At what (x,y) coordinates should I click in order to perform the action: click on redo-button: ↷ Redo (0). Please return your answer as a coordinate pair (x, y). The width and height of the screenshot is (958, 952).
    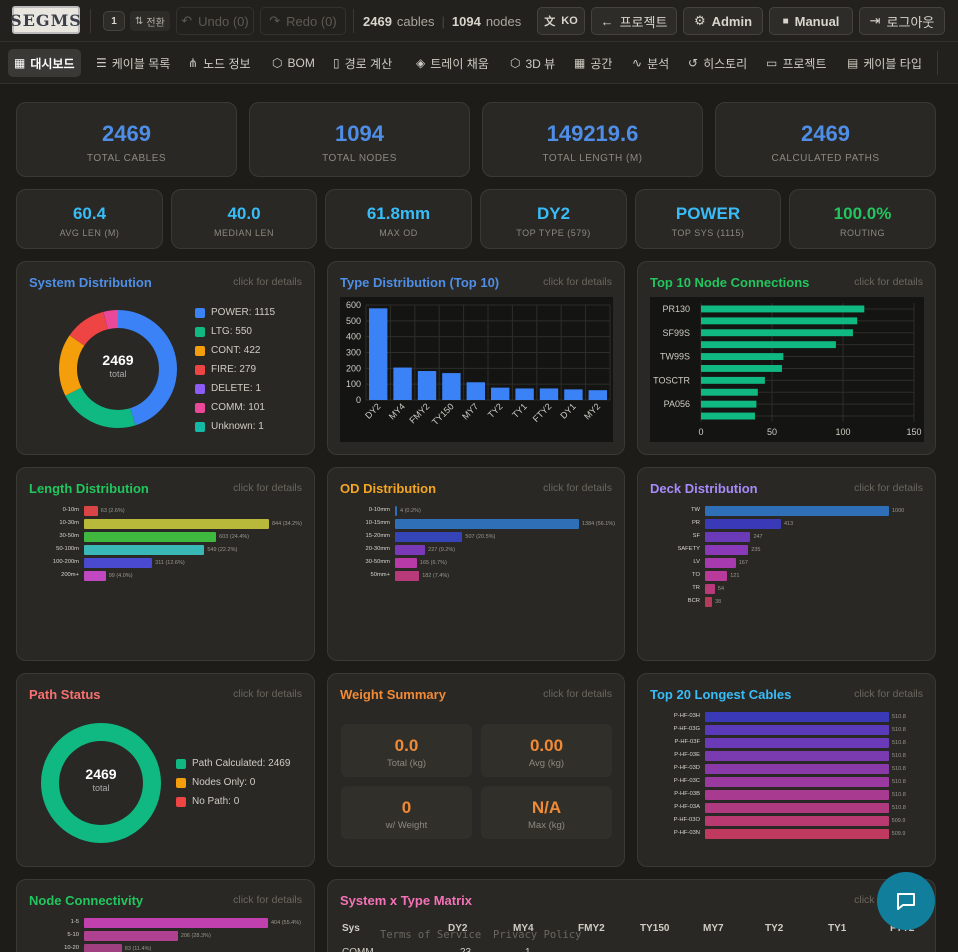
    Looking at the image, I should click on (303, 21).